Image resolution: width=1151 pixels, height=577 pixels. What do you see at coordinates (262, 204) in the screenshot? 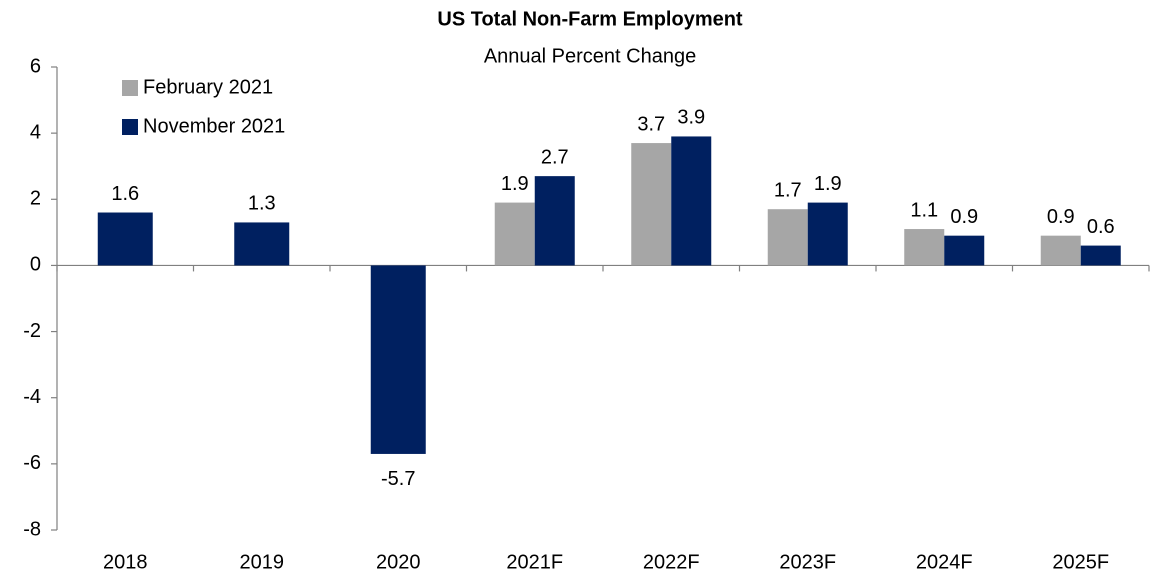
I see `value-label: 1.3` at bounding box center [262, 204].